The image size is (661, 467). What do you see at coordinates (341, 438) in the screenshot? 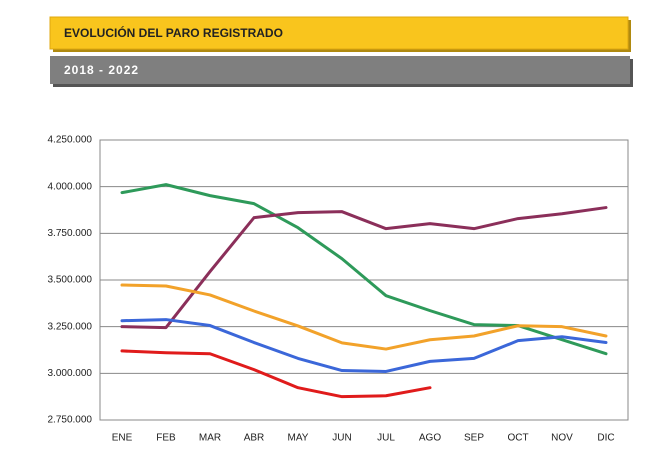
I see `x-tick-label: JUN` at bounding box center [341, 438].